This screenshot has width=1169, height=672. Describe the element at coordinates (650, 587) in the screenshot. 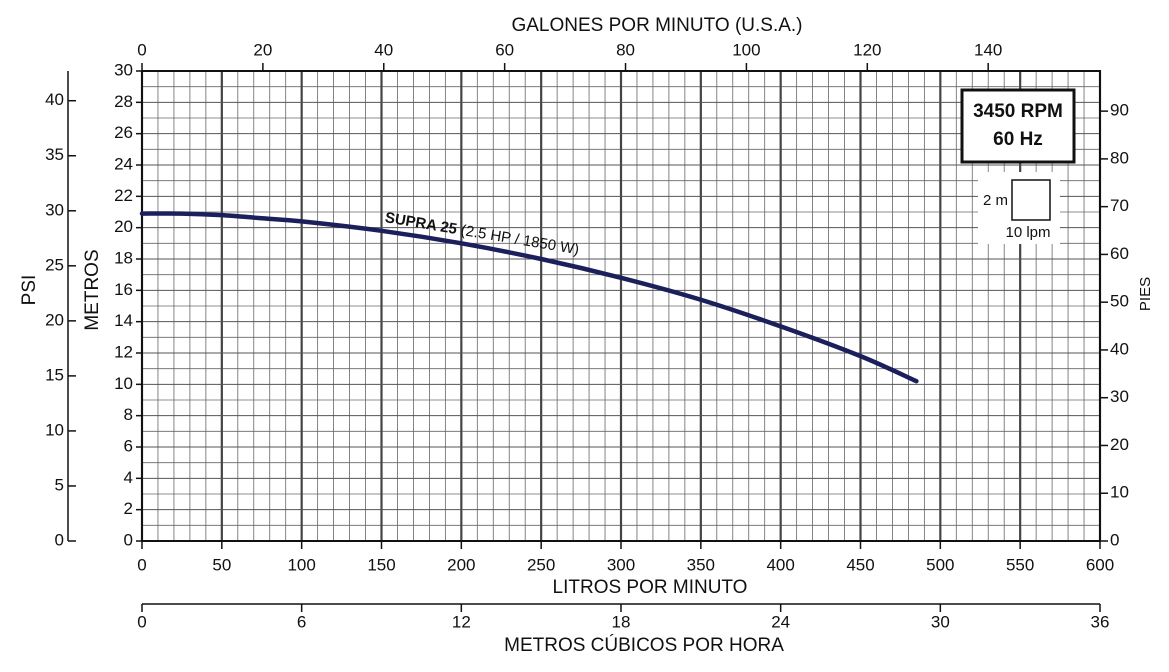

I see `x-axis-label: LITROS POR MINUTO` at that location.